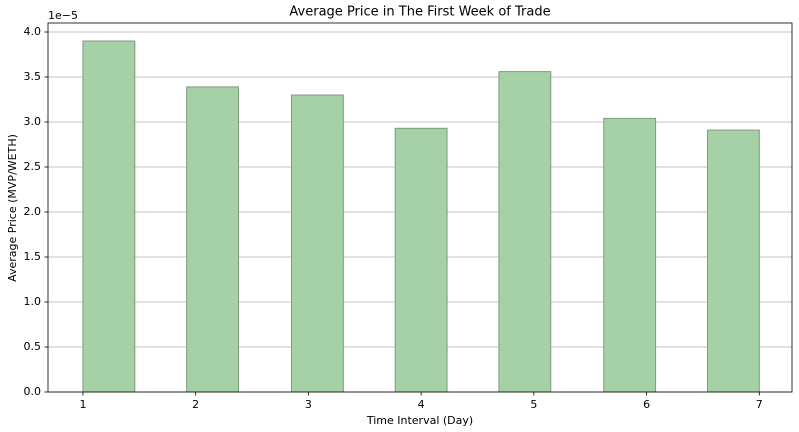 This screenshot has width=799, height=432. What do you see at coordinates (33, 256) in the screenshot?
I see `y-tick-label: 1.5` at bounding box center [33, 256].